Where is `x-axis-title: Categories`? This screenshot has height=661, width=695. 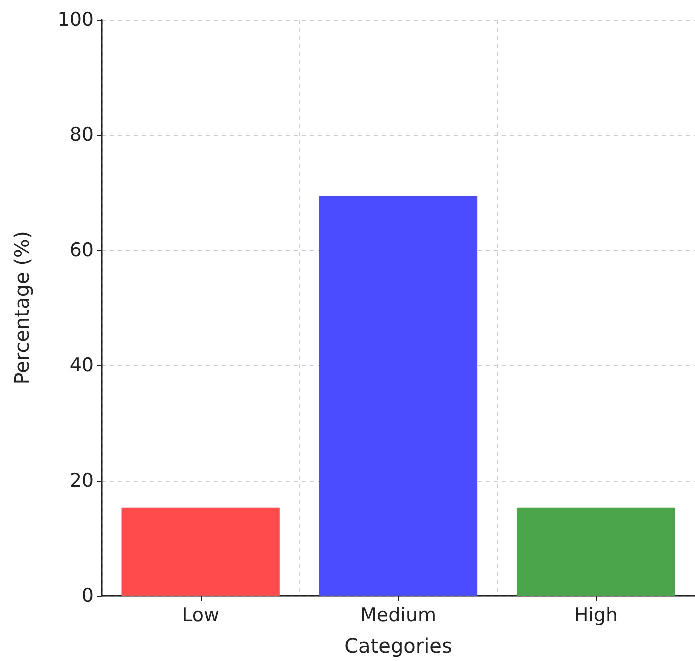
x-axis-title: Categories is located at coordinates (398, 646).